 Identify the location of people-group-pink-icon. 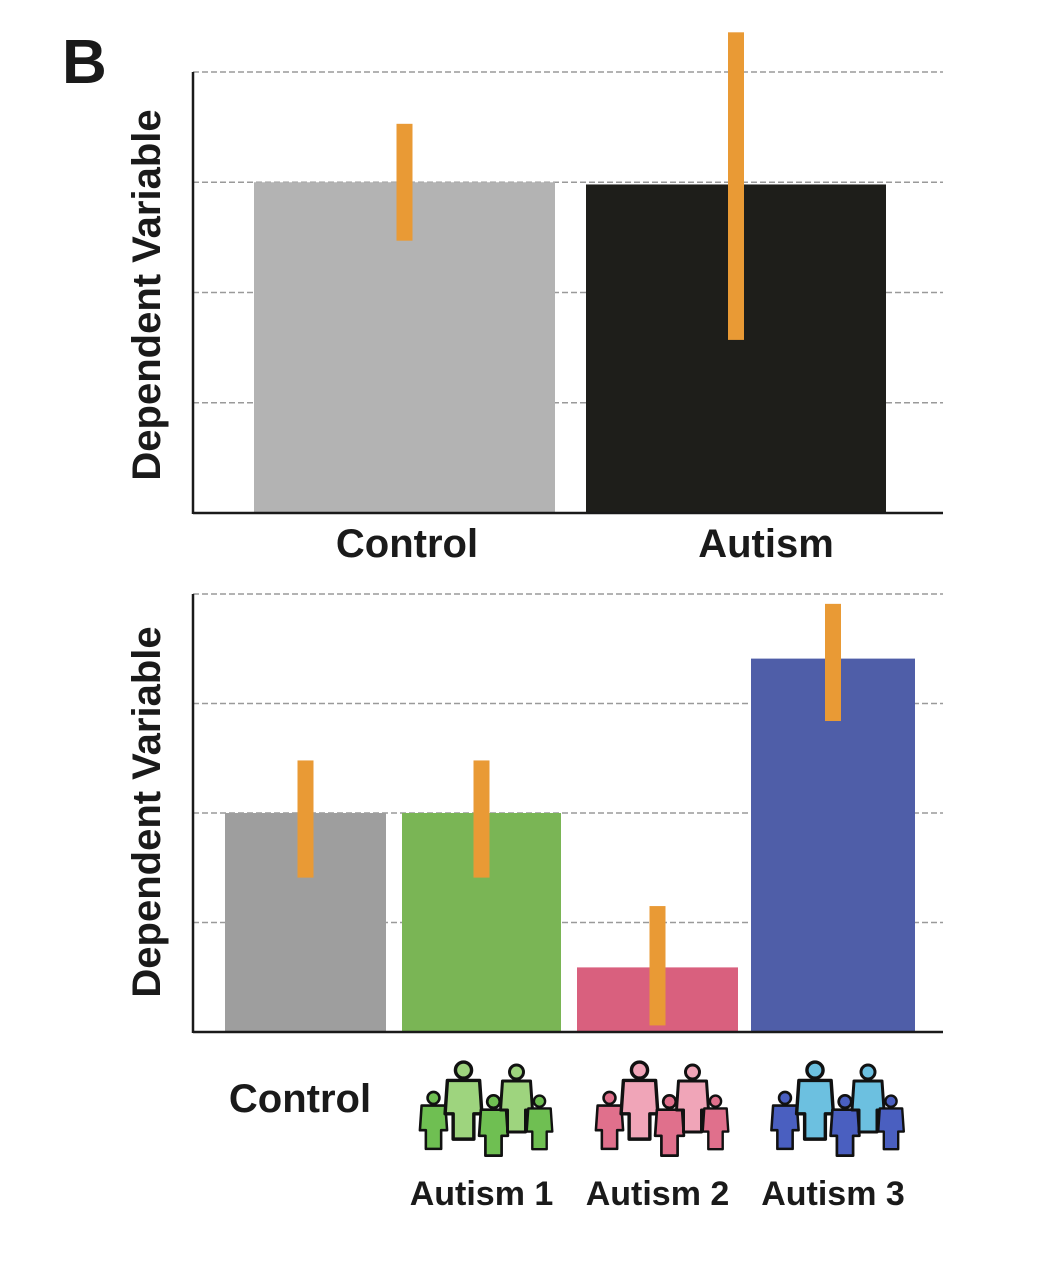
(662, 1108).